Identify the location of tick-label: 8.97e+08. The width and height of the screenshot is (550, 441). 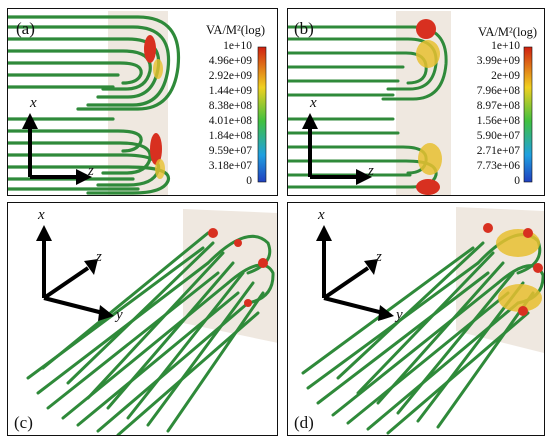
(498, 106).